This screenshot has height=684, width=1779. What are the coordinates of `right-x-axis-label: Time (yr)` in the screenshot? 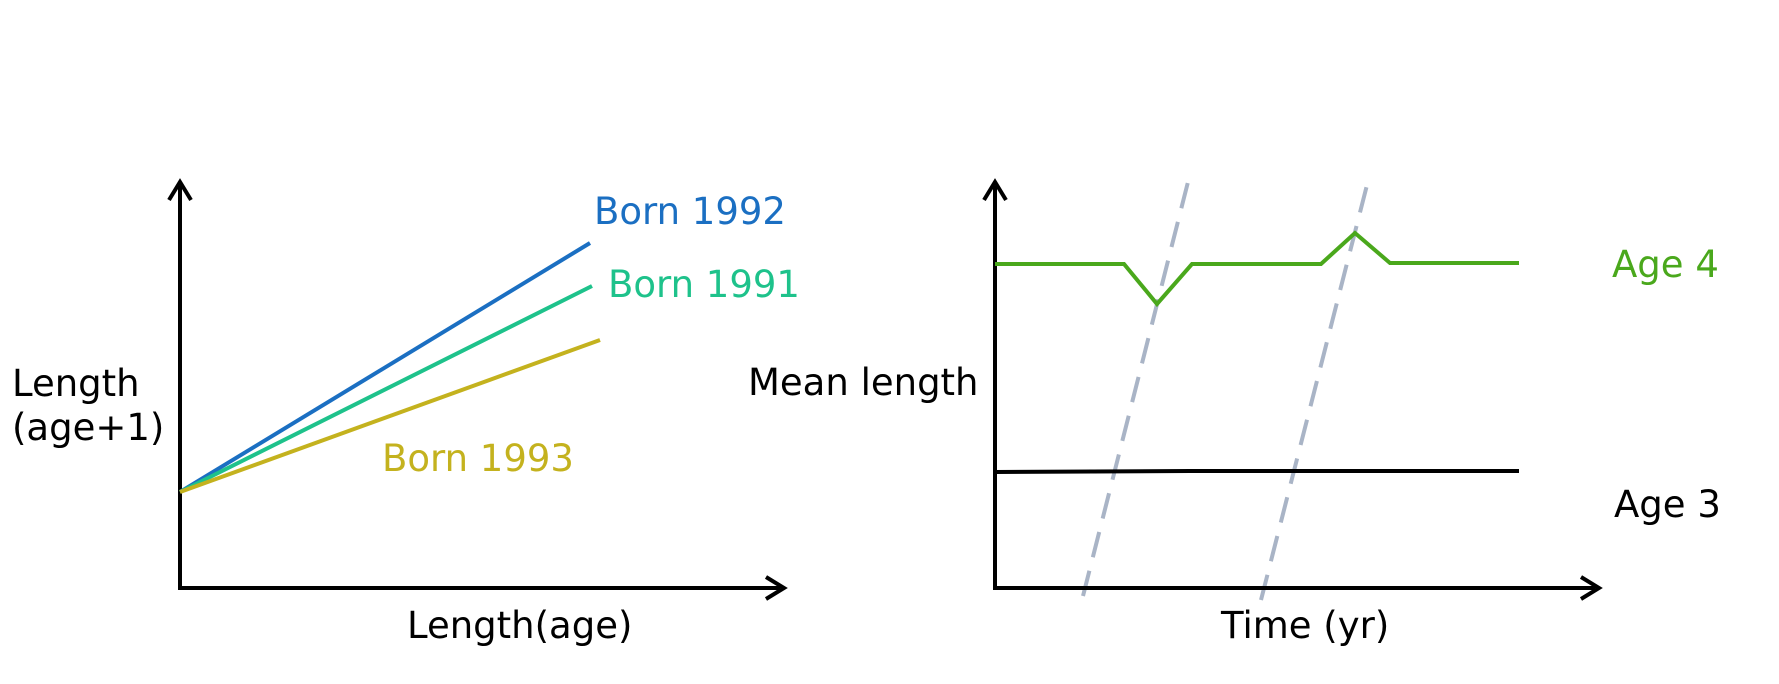 It's located at (1304, 625).